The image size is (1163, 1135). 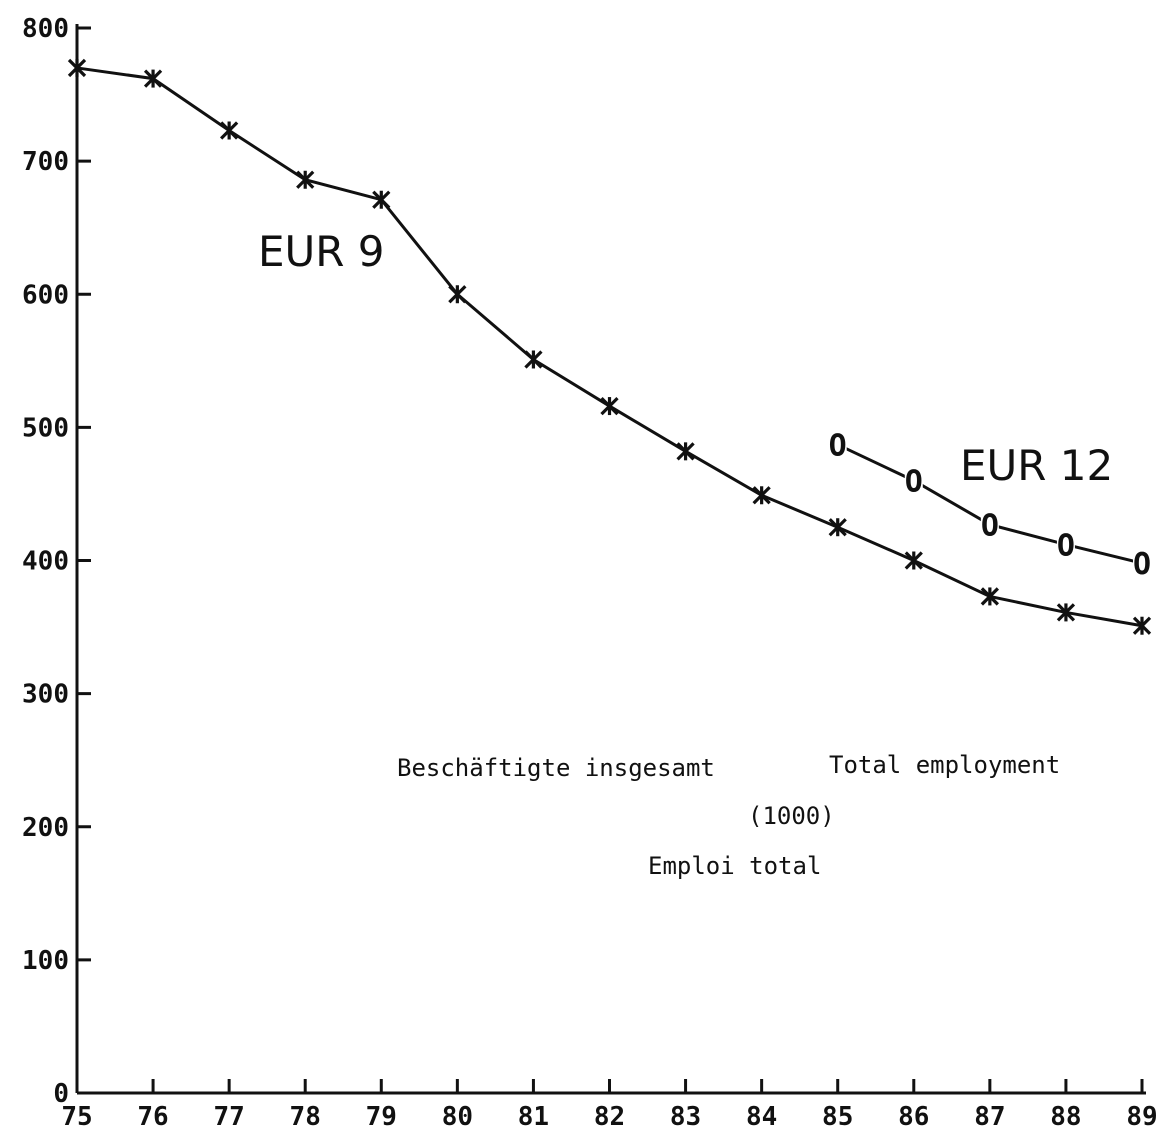 What do you see at coordinates (381, 1117) in the screenshot?
I see `x-tick-label: 79` at bounding box center [381, 1117].